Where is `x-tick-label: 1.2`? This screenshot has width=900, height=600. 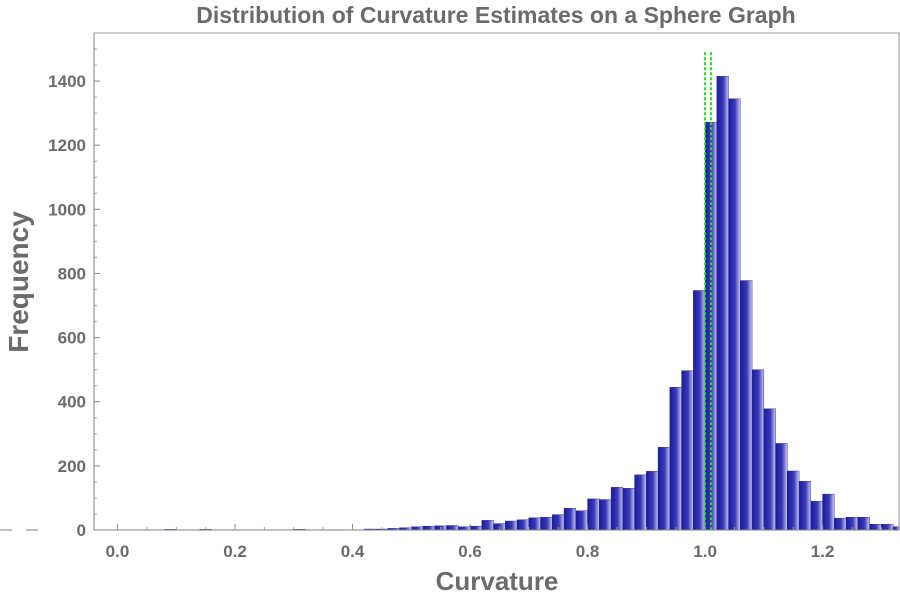 x-tick-label: 1.2 is located at coordinates (823, 551).